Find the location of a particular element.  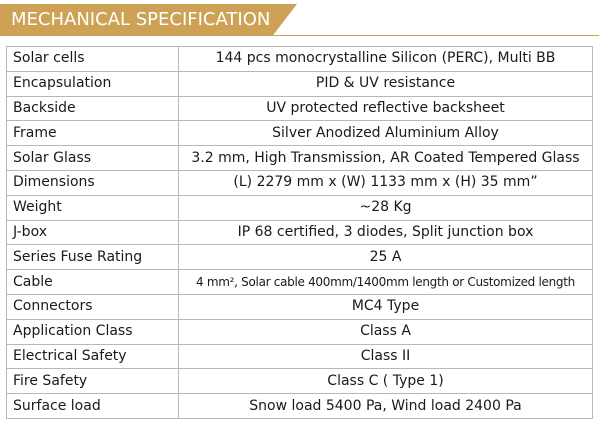

row-value: Class C ( Type 1) is located at coordinates (385, 381).